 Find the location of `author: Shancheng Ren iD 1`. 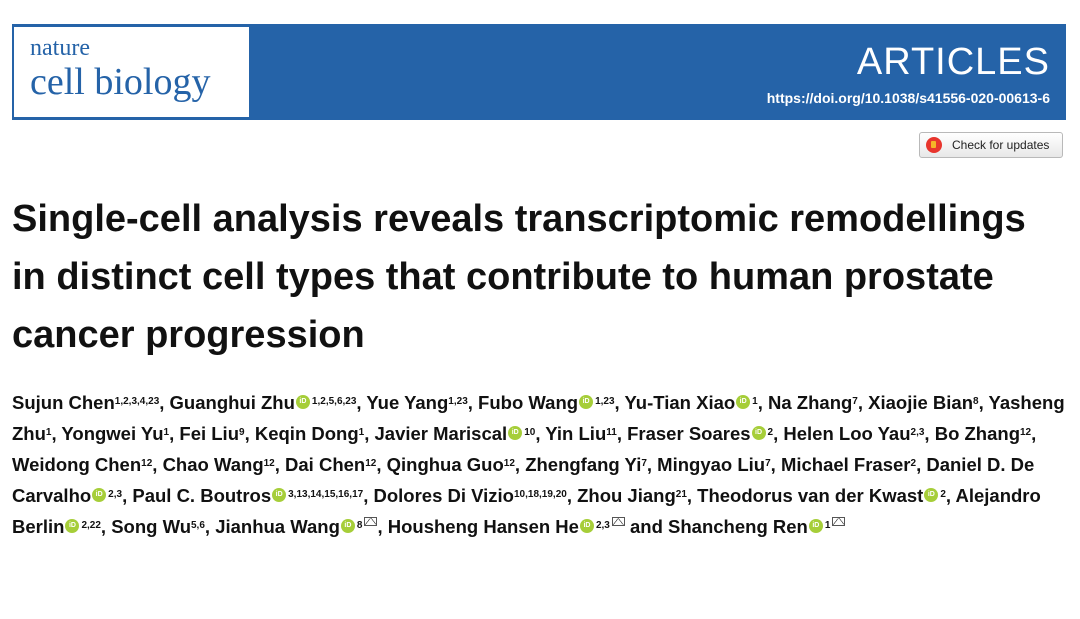

author: Shancheng Ren iD 1 is located at coordinates (757, 526).